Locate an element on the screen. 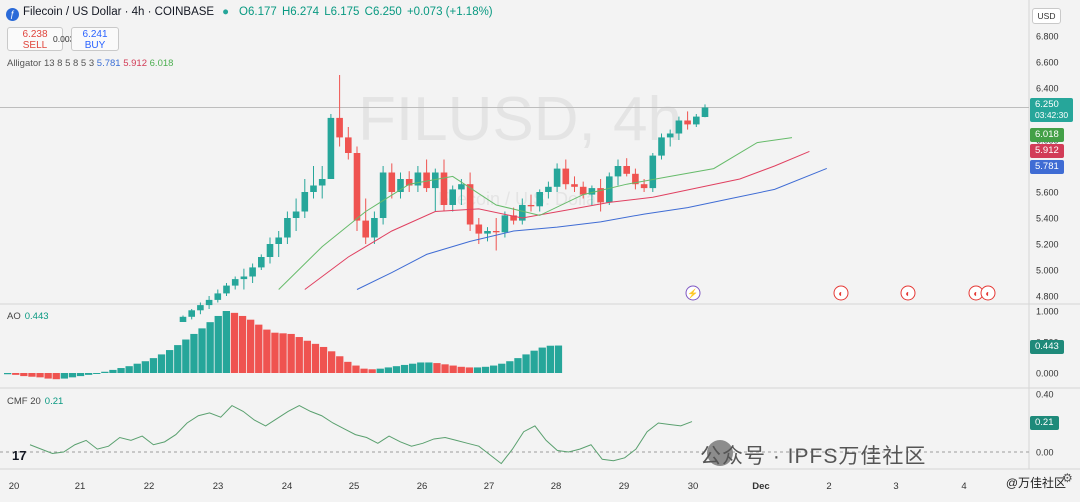 The width and height of the screenshot is (1080, 502). jaw-price-tag: 5.781 is located at coordinates (1047, 167).